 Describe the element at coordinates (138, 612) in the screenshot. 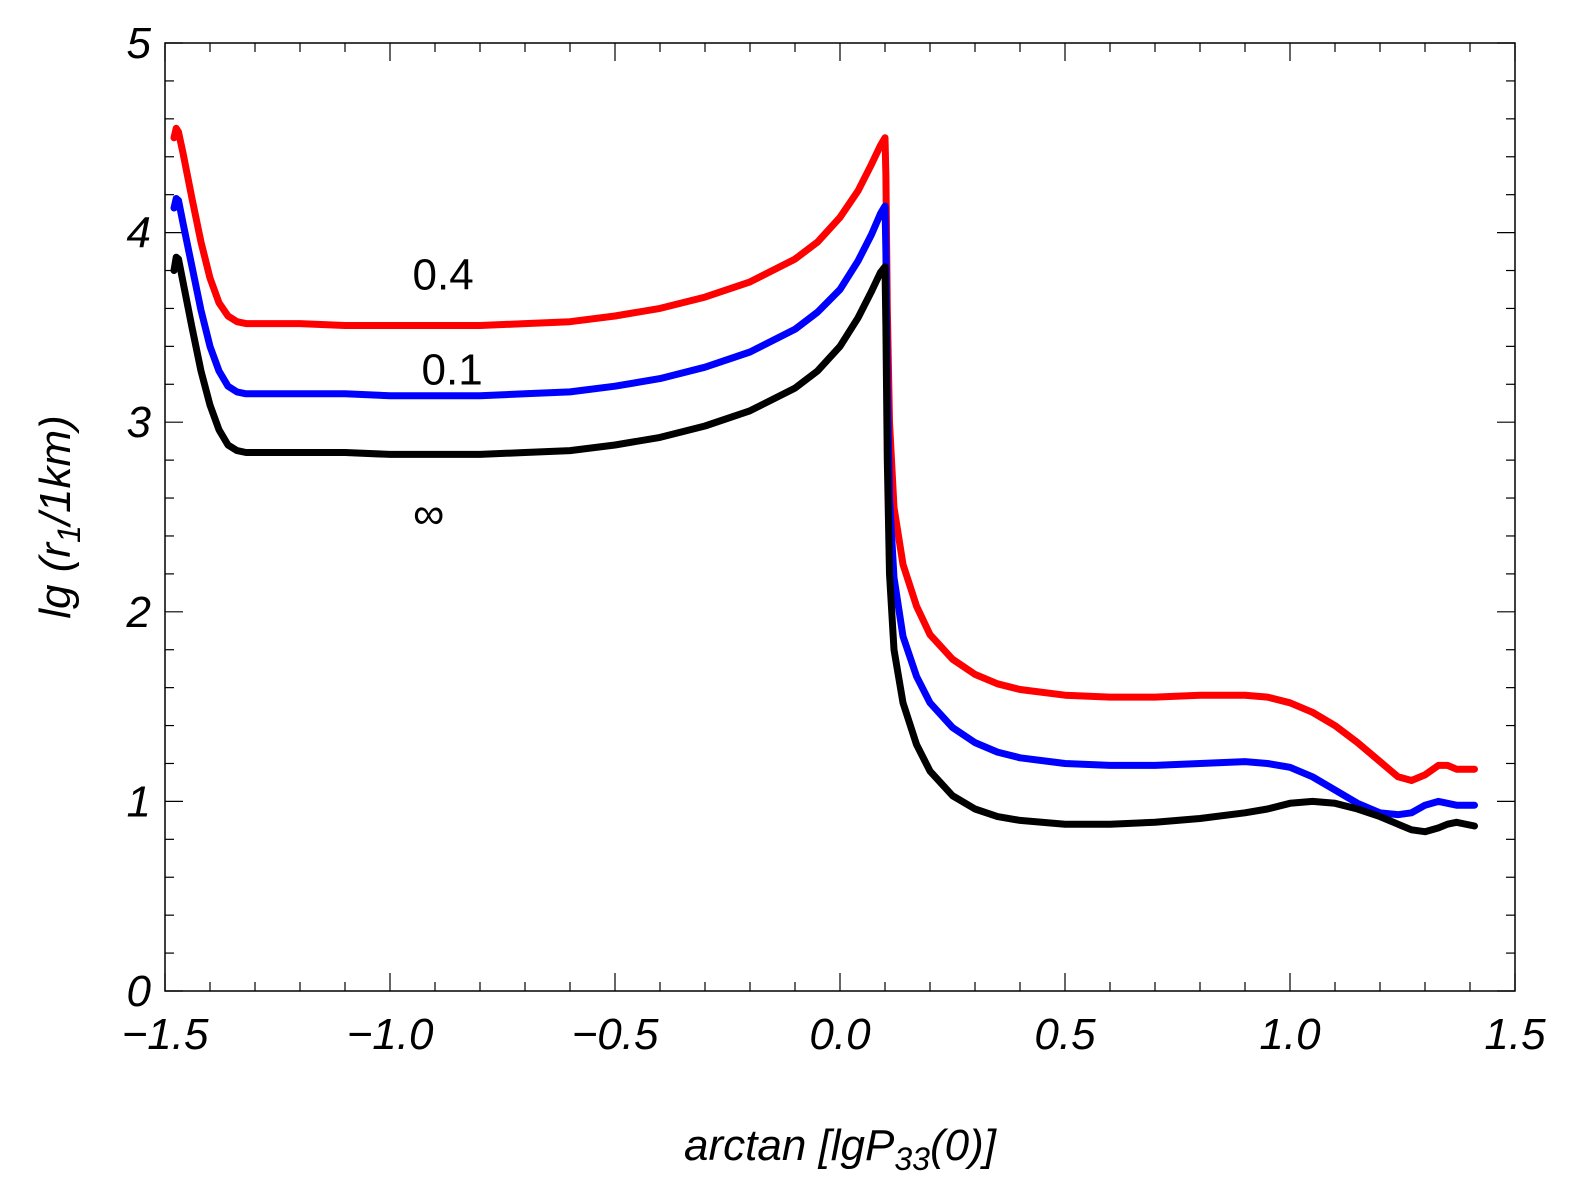

I see `y-tick-label: 2` at that location.